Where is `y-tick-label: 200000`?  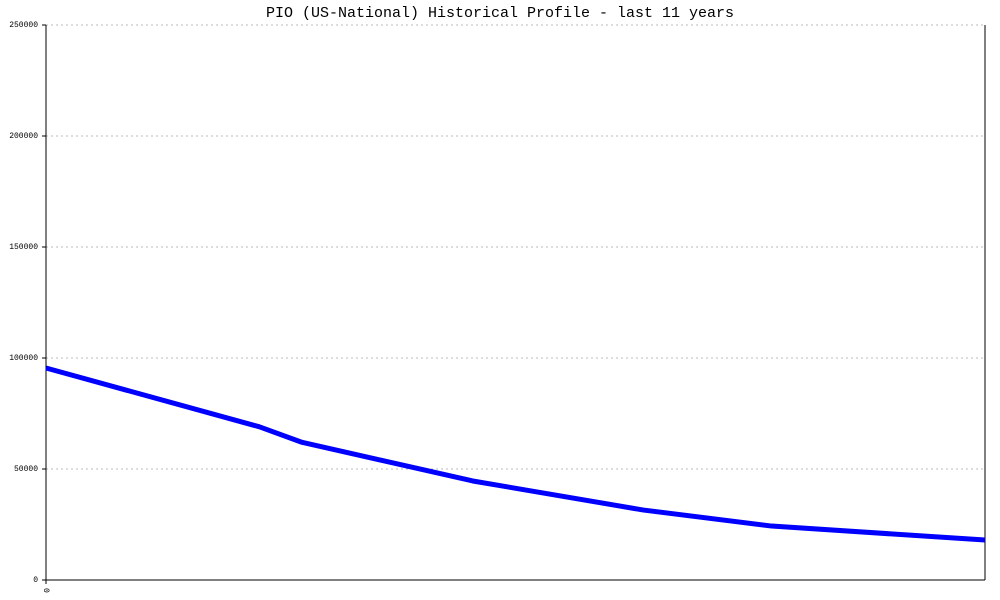
y-tick-label: 200000 is located at coordinates (23, 136).